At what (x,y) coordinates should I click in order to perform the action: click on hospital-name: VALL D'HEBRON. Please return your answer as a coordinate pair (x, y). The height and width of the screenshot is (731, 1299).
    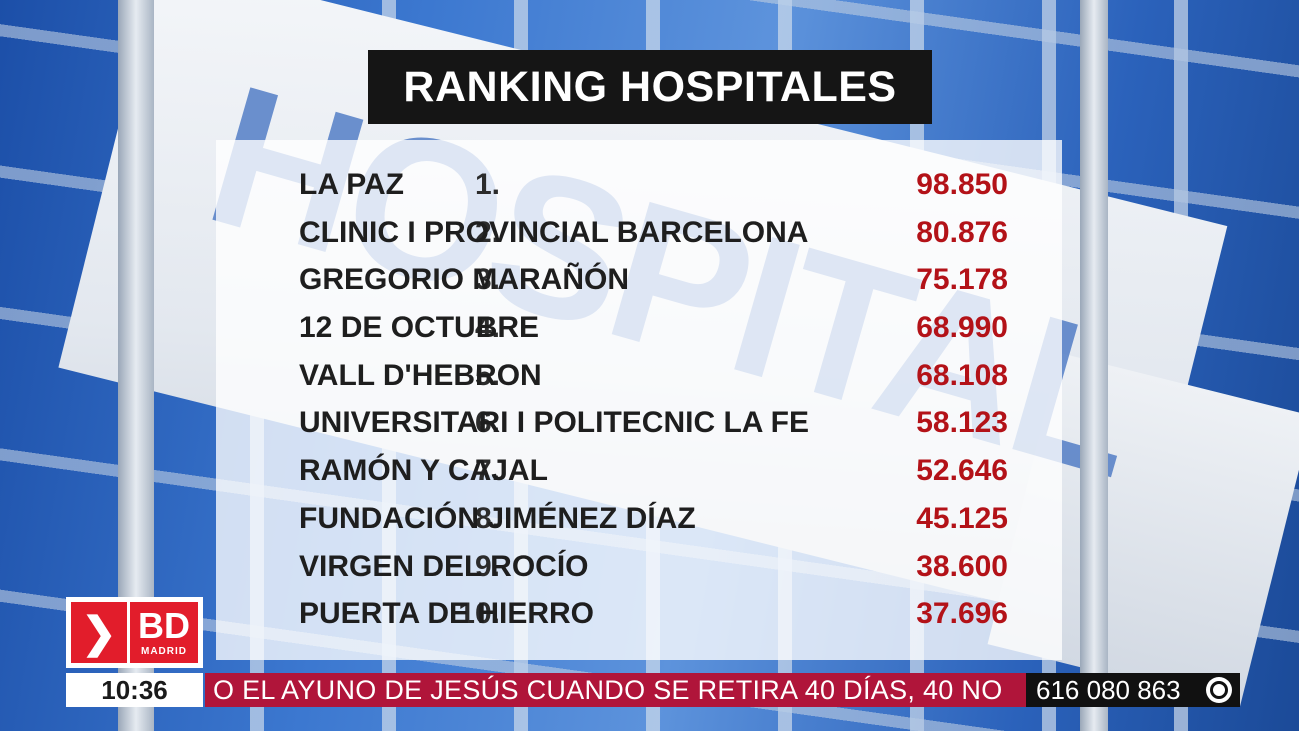
    Looking at the image, I should click on (420, 375).